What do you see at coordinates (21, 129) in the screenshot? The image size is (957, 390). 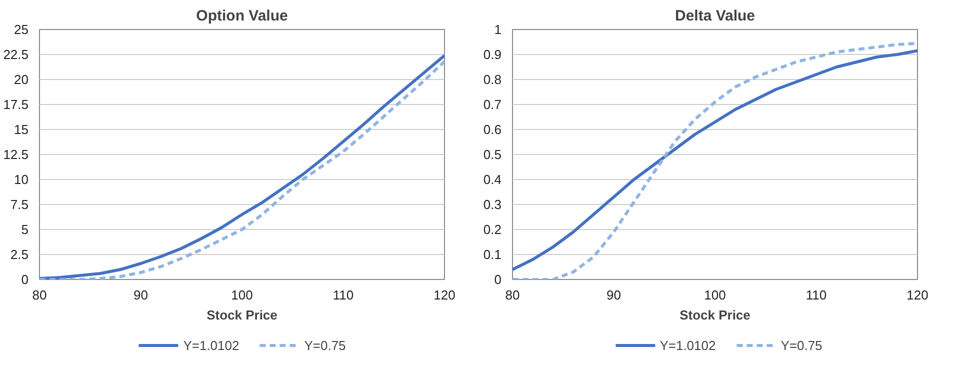 I see `y-tick-label: 15` at bounding box center [21, 129].